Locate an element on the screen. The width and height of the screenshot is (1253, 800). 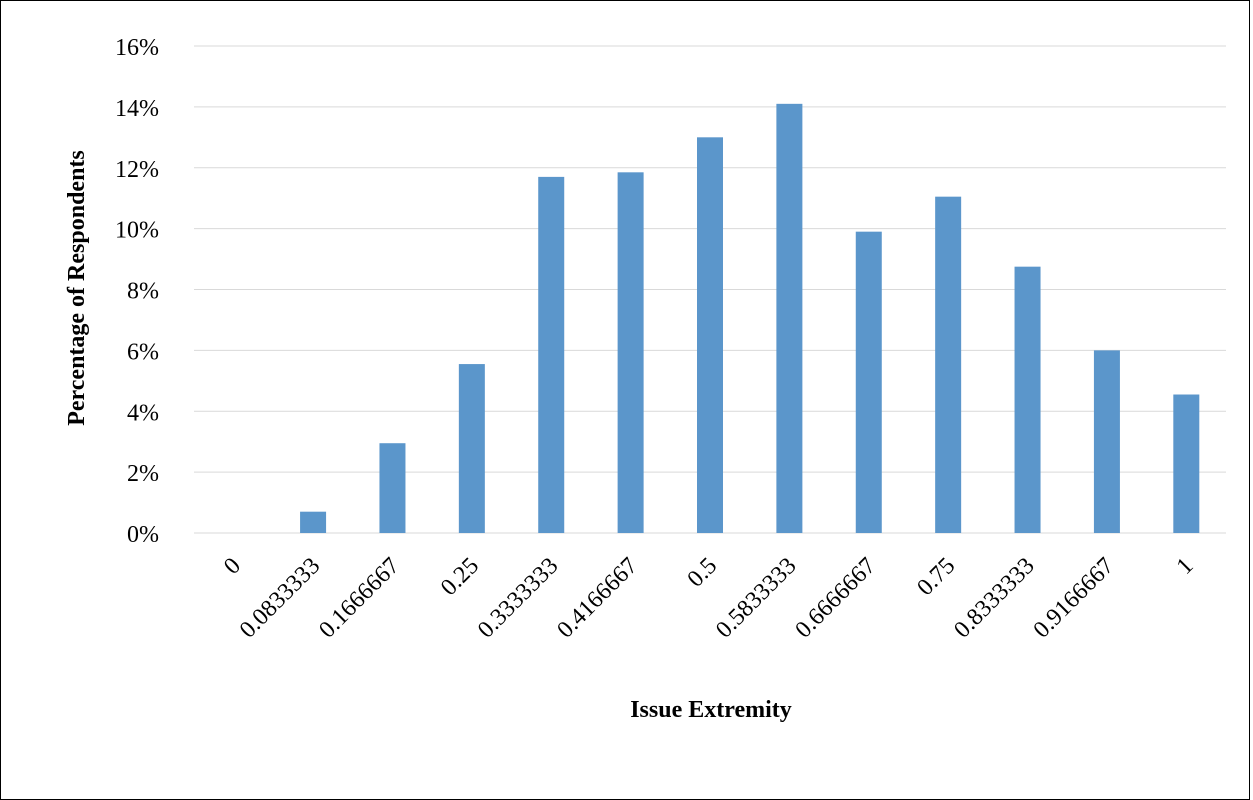
x-tick-label: 0.9166667 is located at coordinates (1074, 598).